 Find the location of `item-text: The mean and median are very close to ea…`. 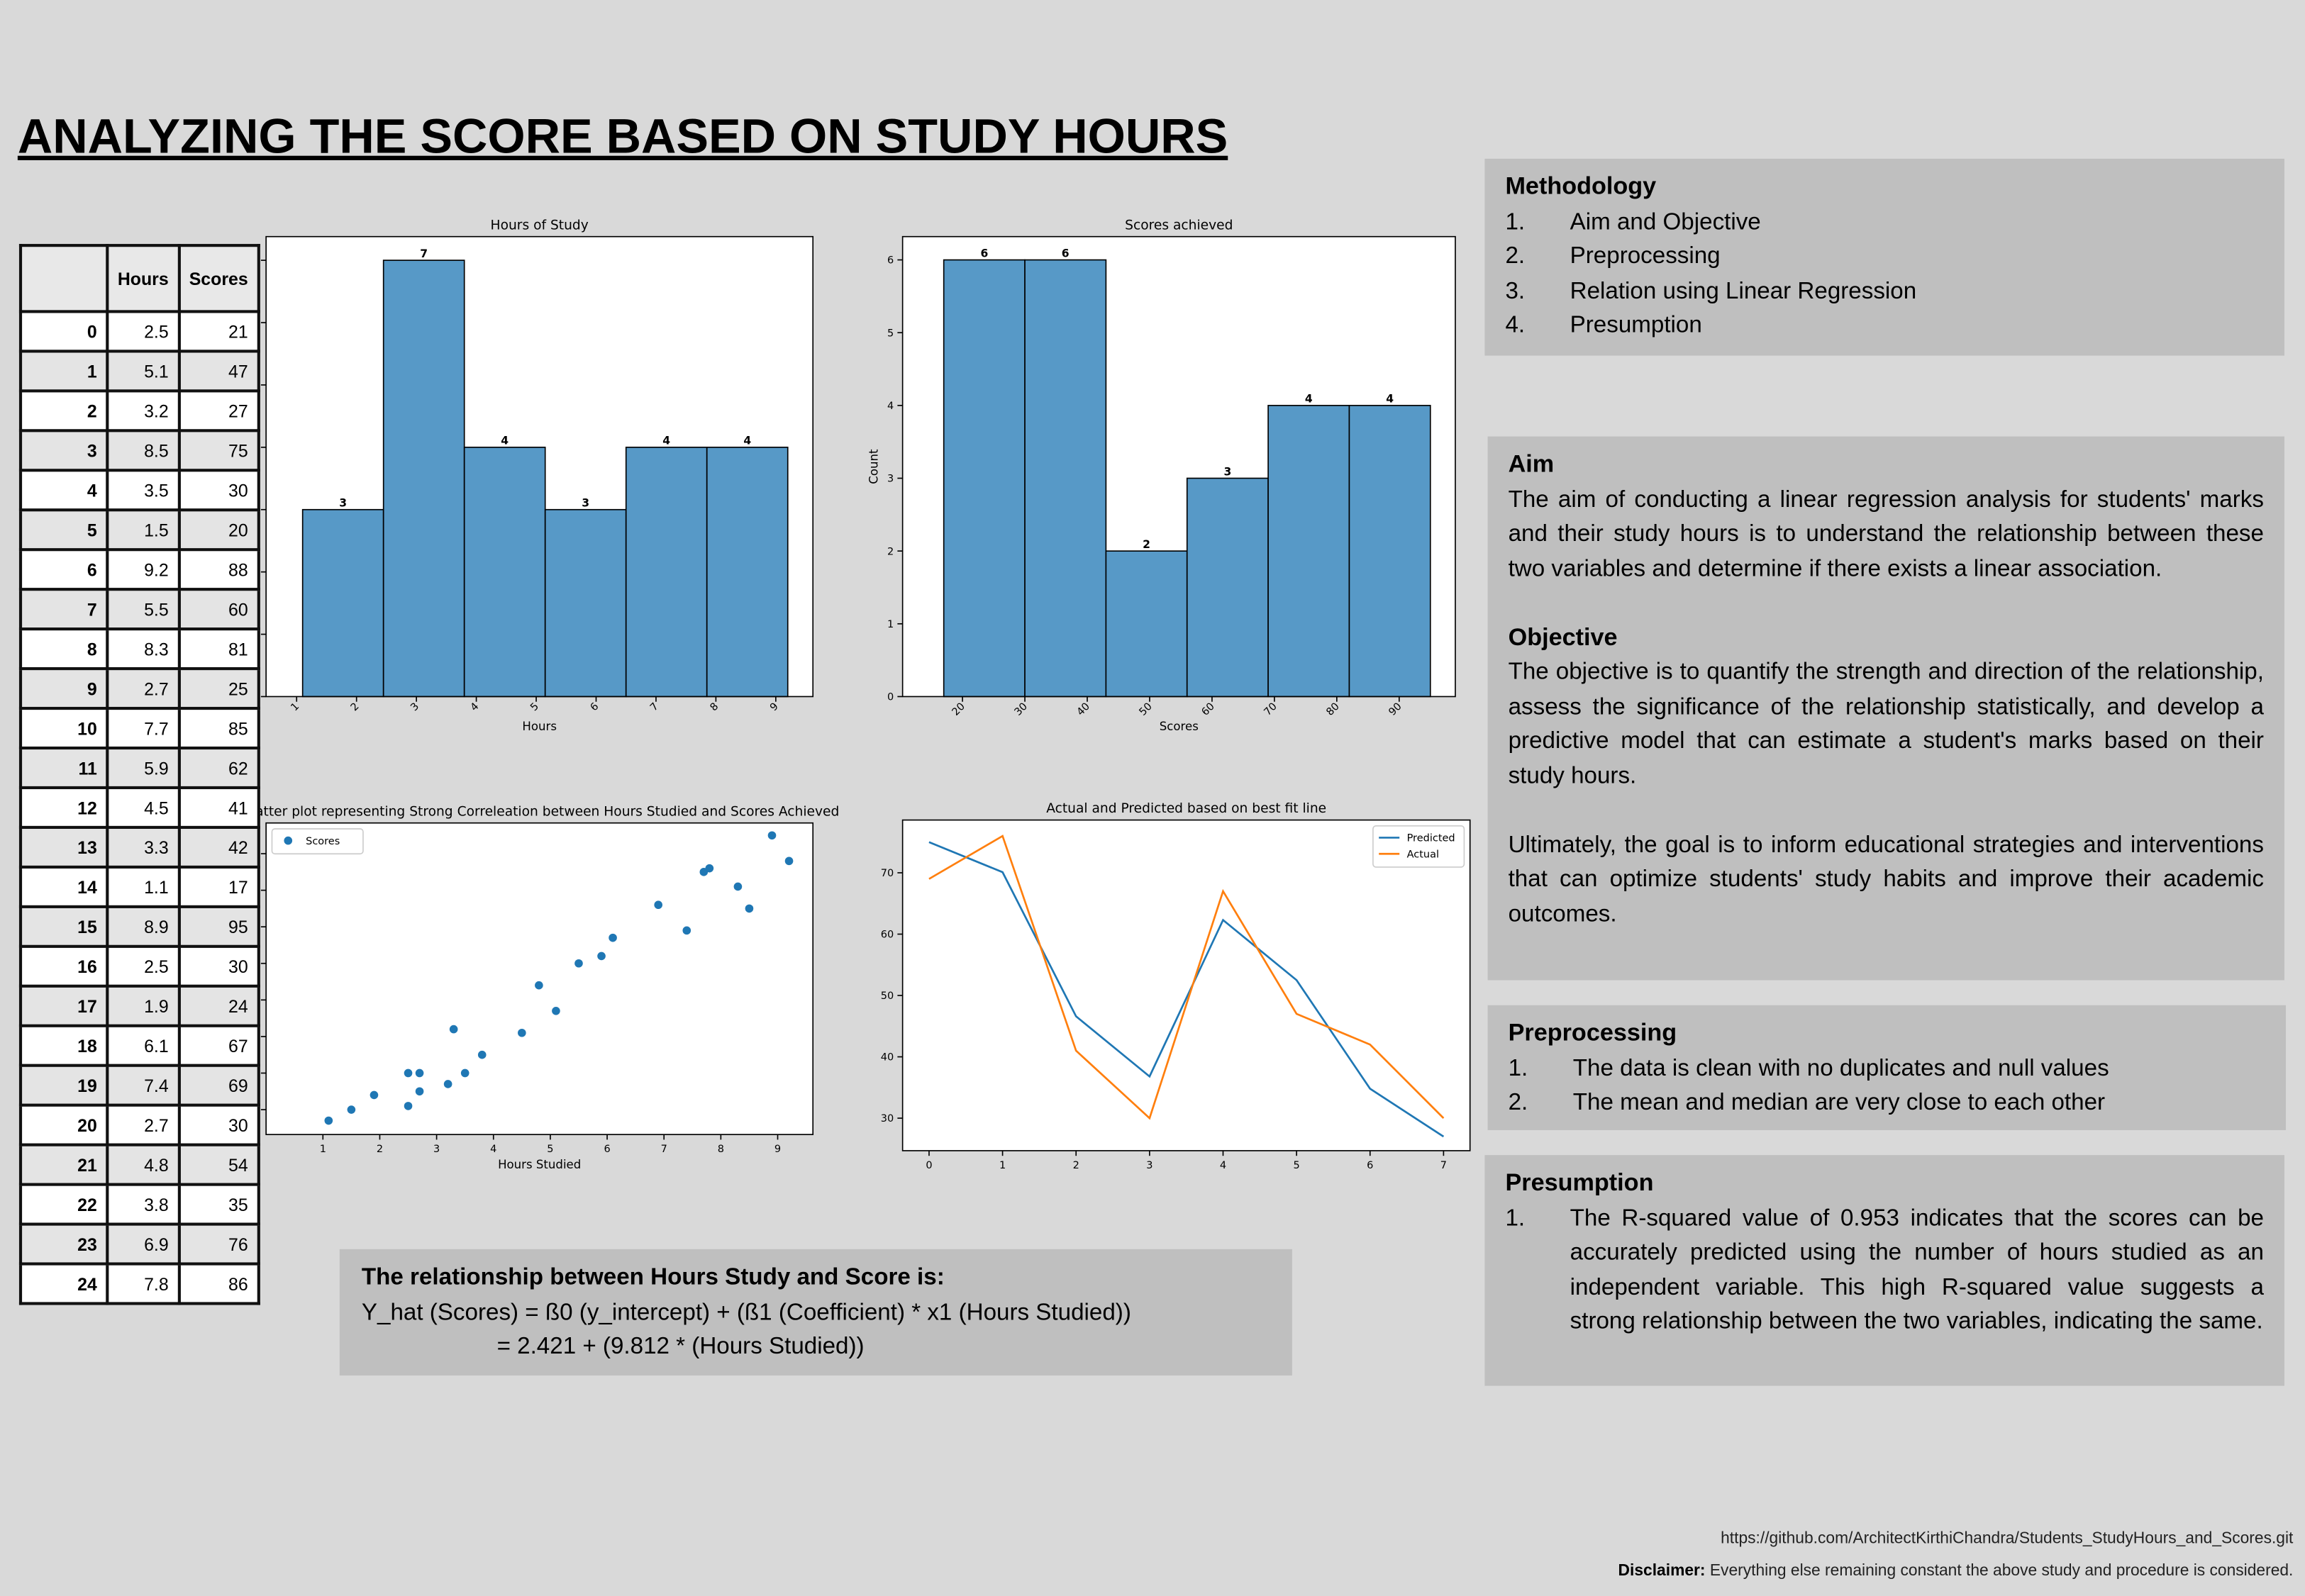

item-text: The mean and median are very close to ea… is located at coordinates (1839, 1103).